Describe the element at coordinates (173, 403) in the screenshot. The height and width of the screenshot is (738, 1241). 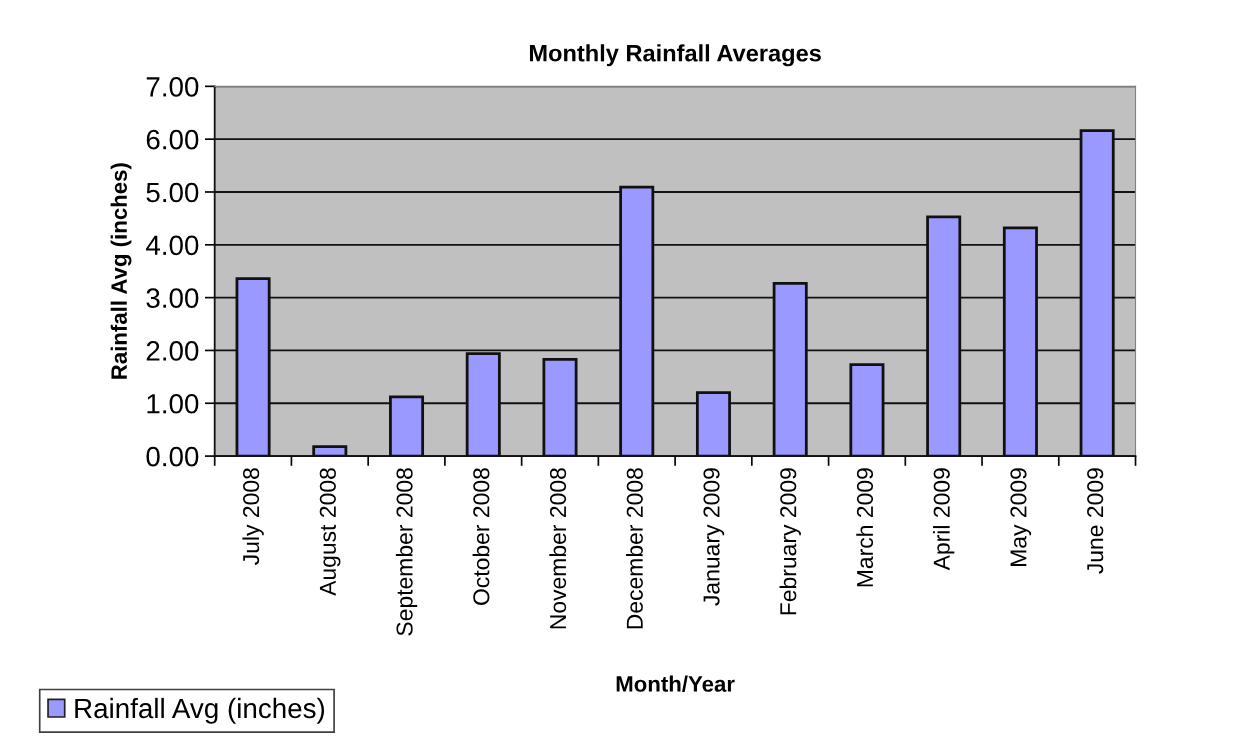
I see `y-tick-label: 1.00` at that location.